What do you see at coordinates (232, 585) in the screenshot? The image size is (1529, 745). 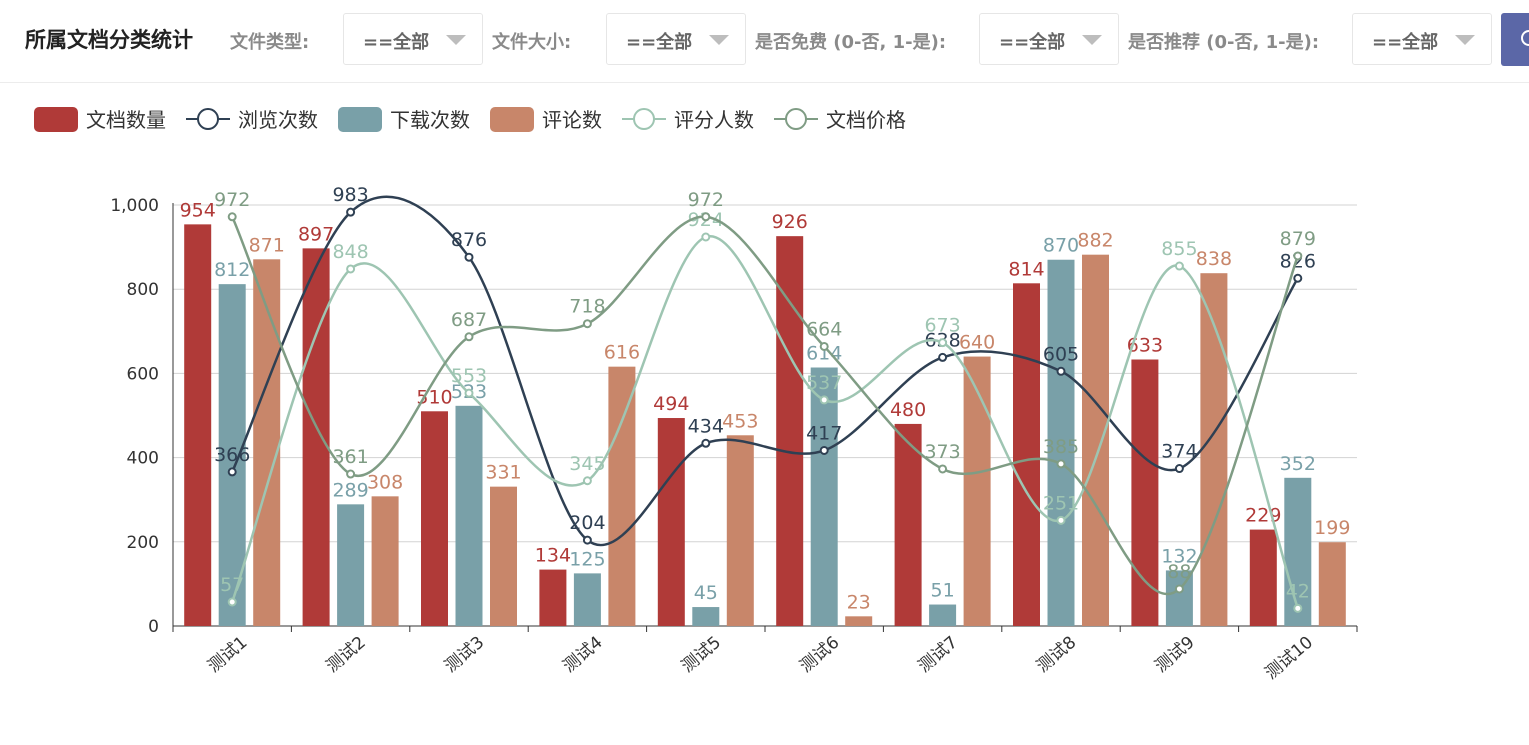 I see `line-data-label: 57` at bounding box center [232, 585].